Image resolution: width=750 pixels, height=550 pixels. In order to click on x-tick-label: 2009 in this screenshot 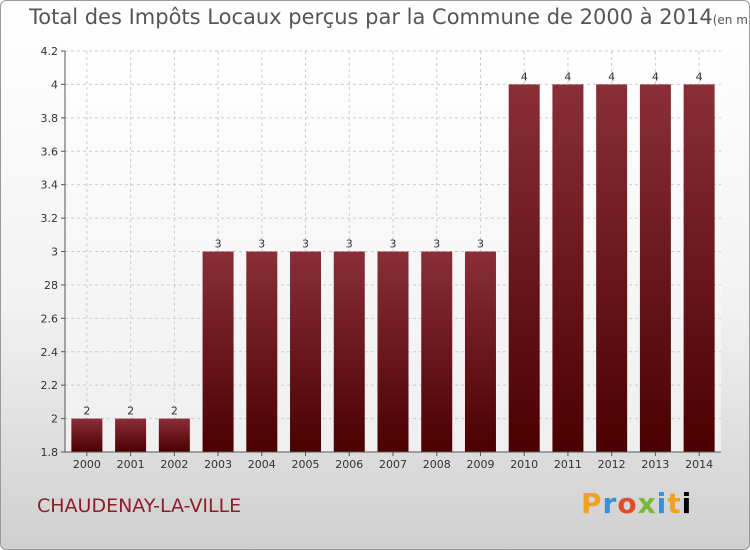, I will do `click(480, 464)`.